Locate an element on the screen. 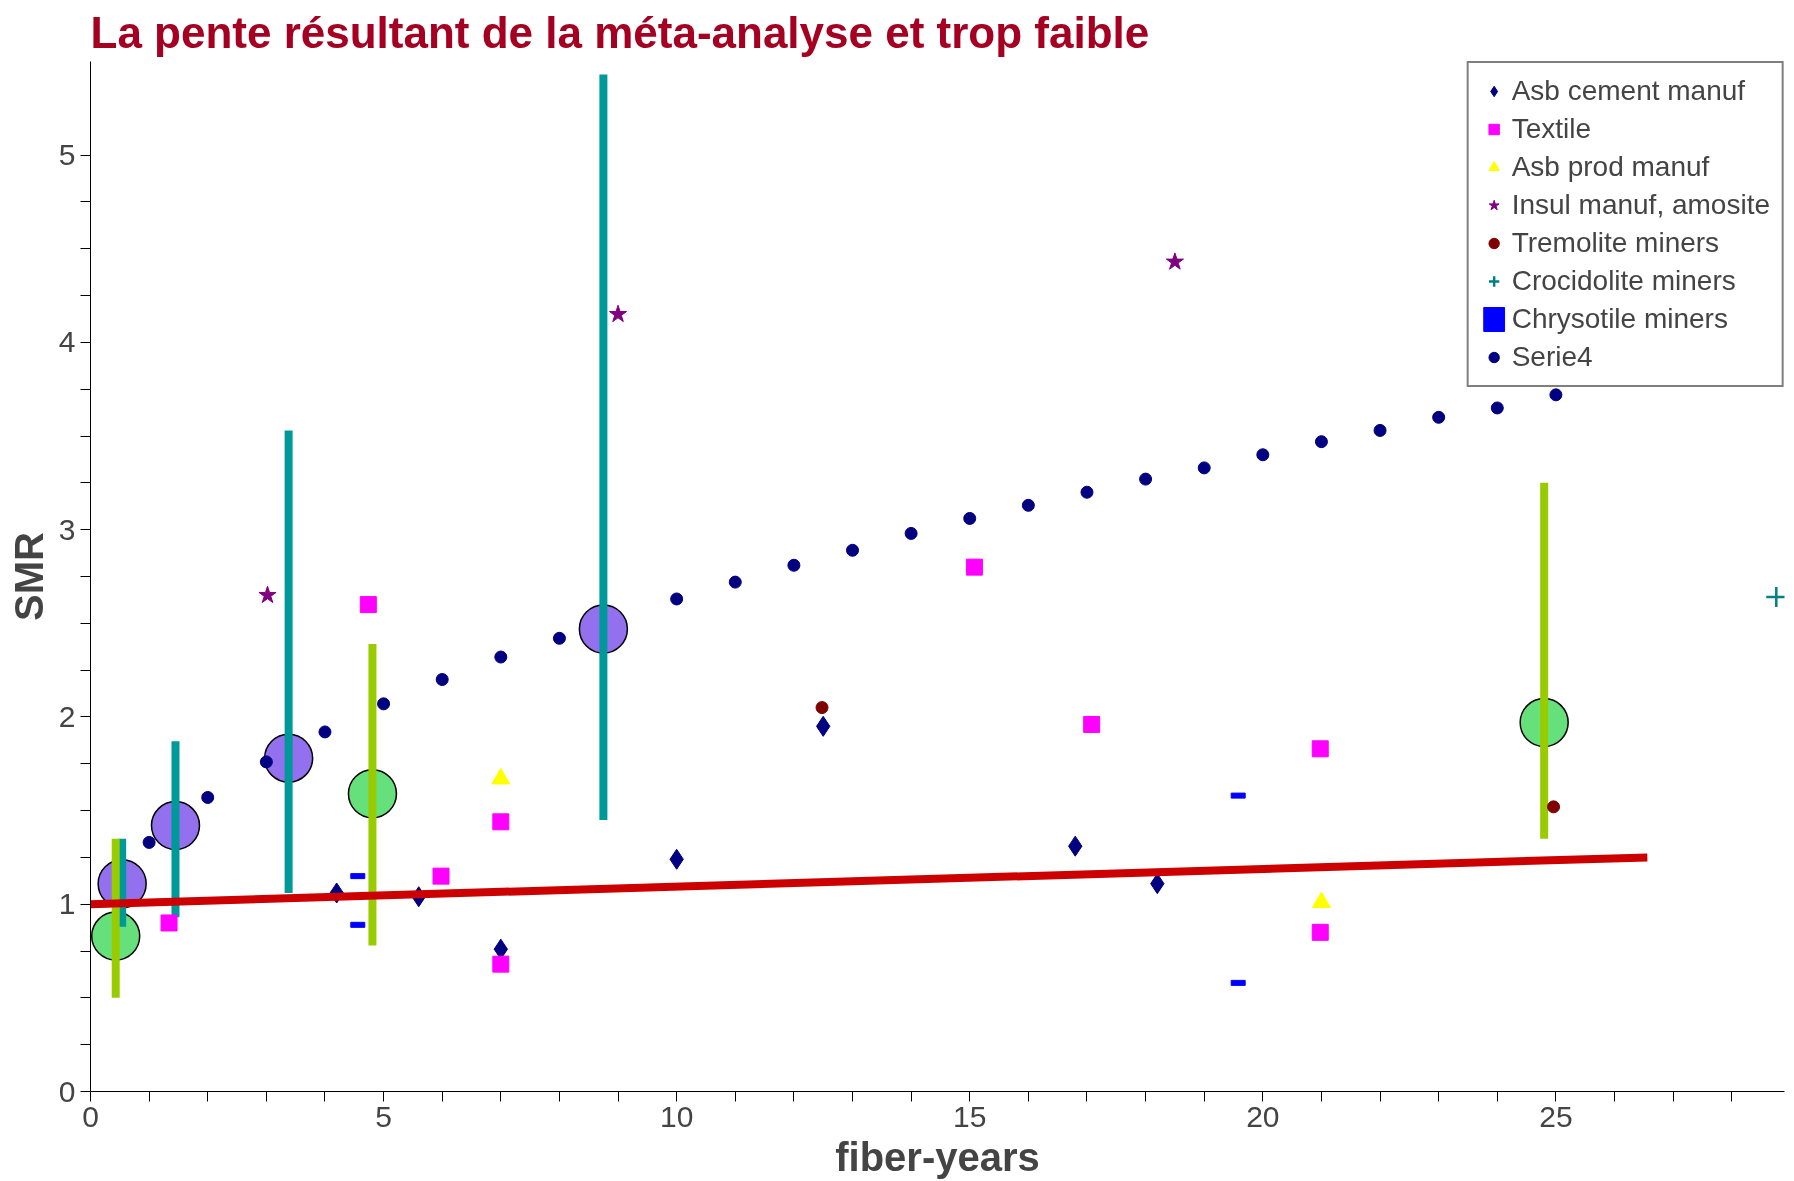  x-tick-label: 25 is located at coordinates (1556, 1116).